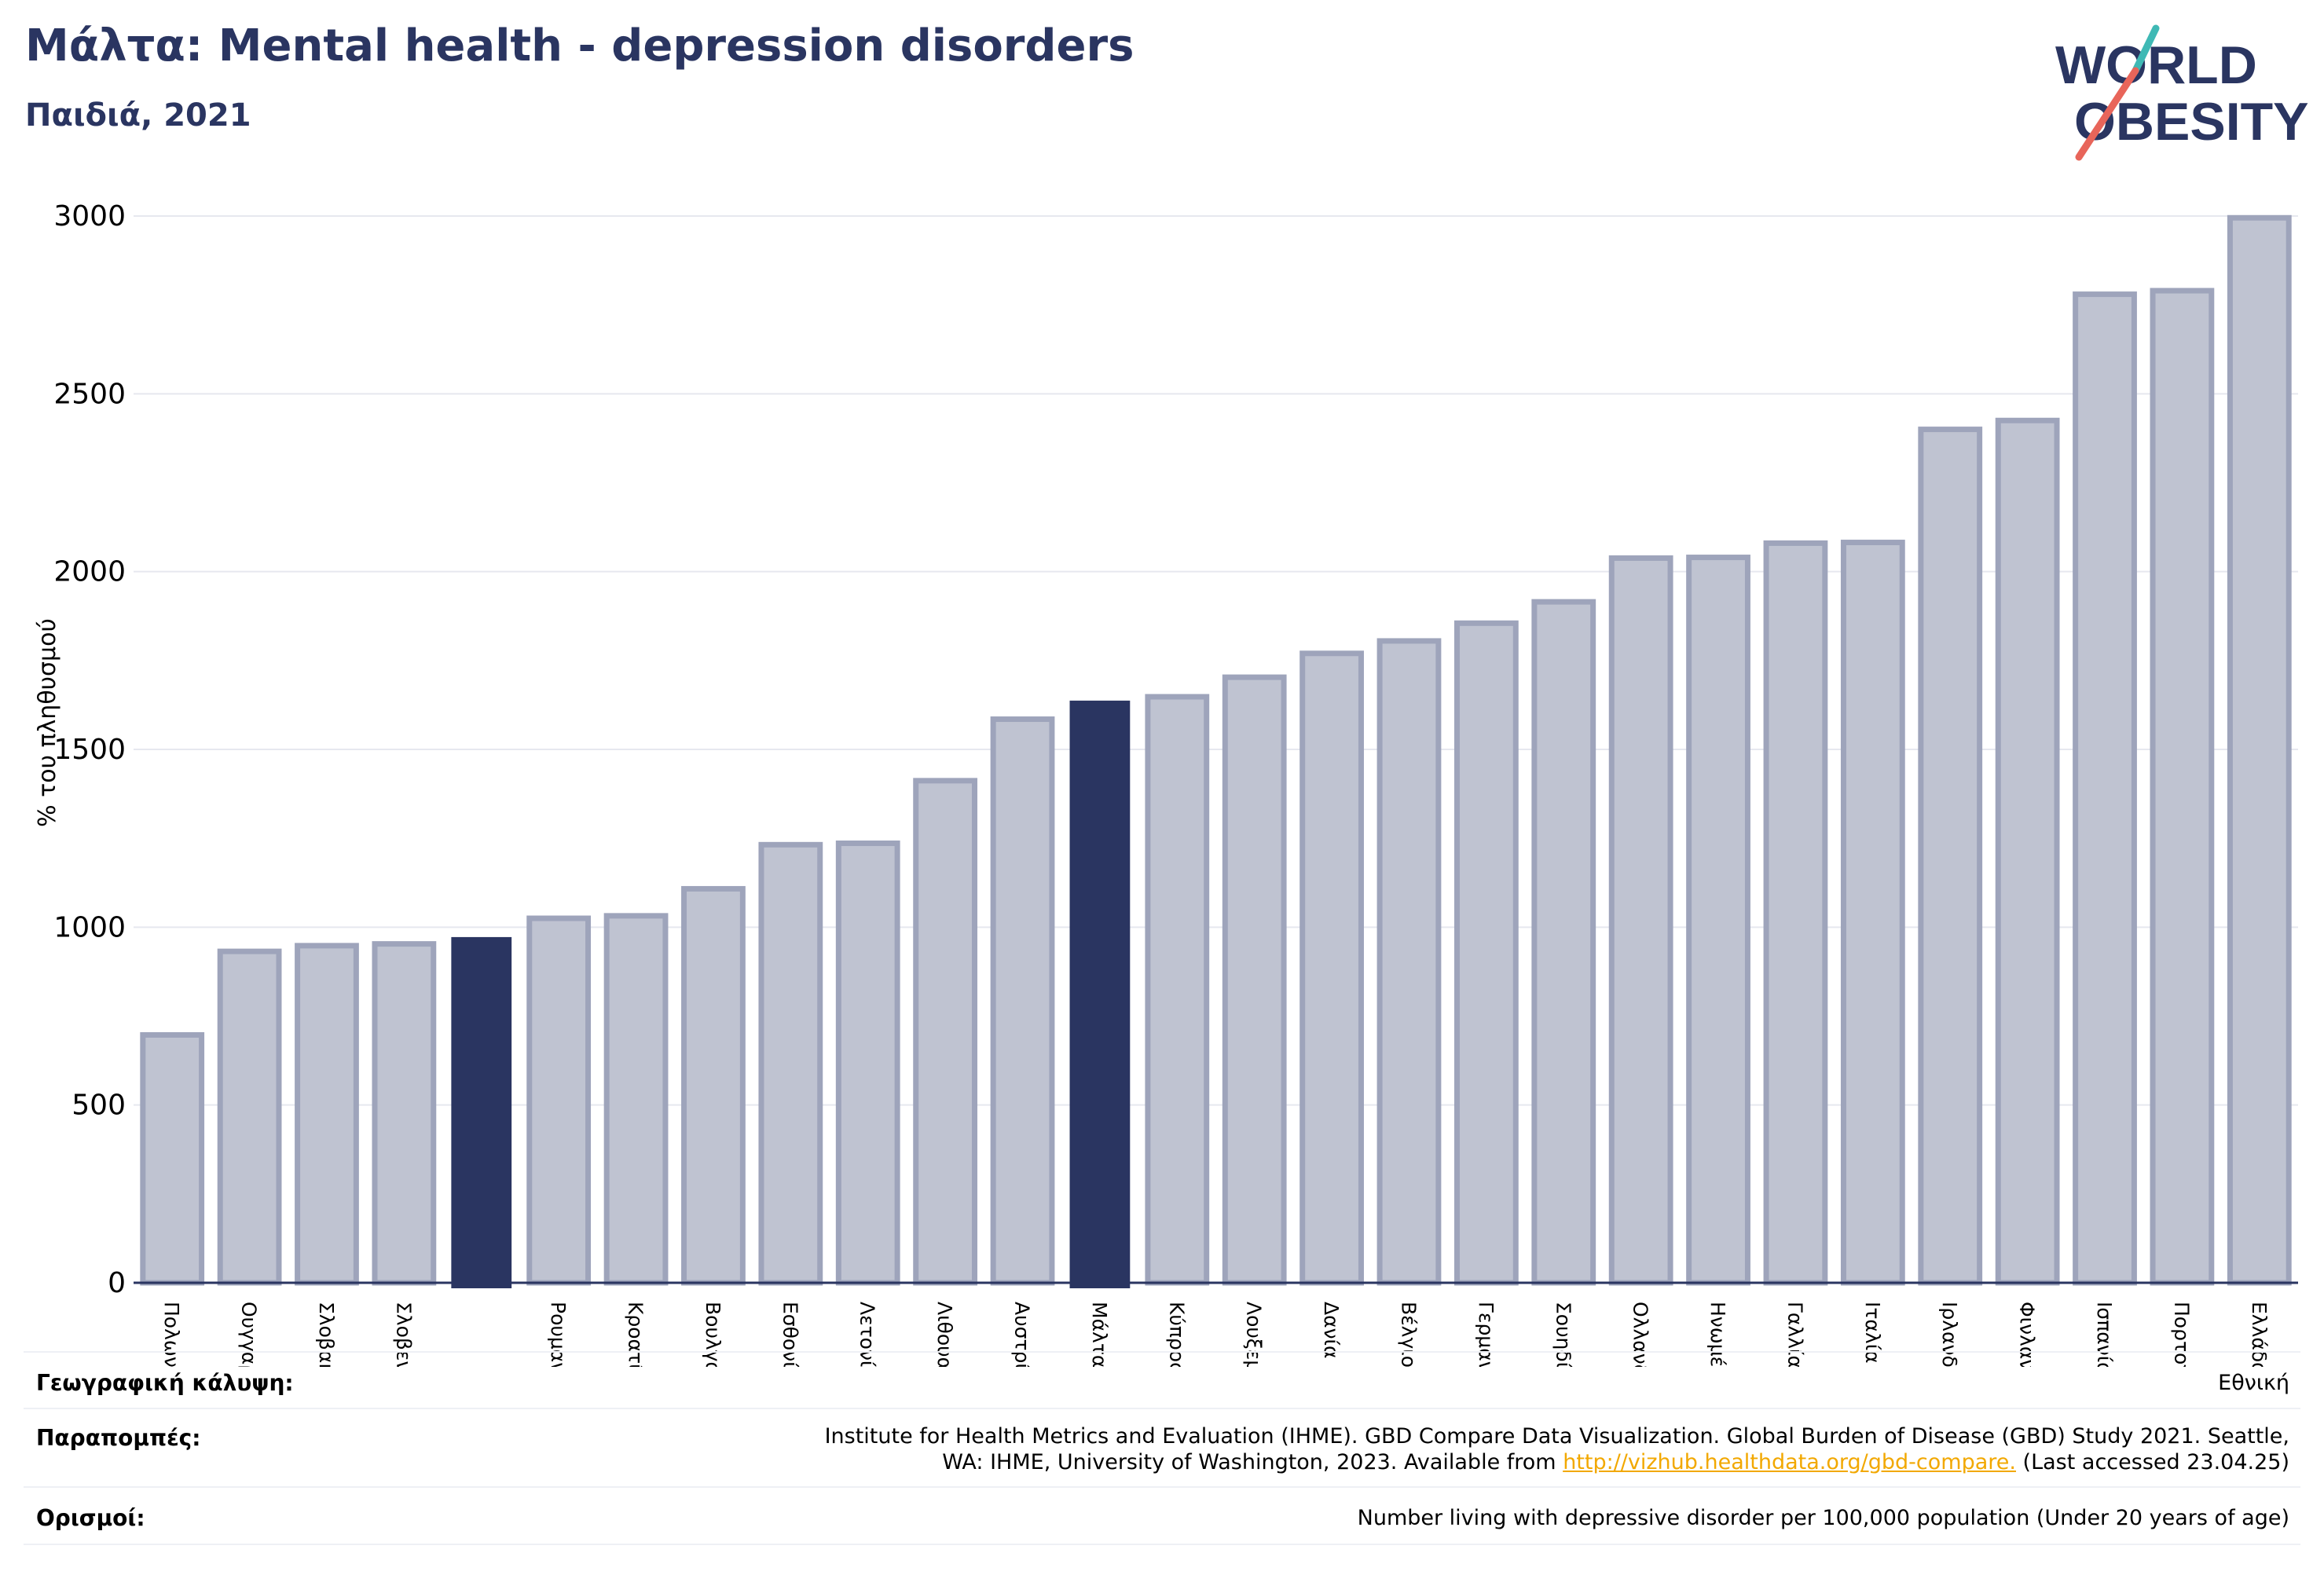 Image resolution: width=2324 pixels, height=1586 pixels. What do you see at coordinates (326, 1334) in the screenshot?
I see `x-tick-label: Σλοβακία` at bounding box center [326, 1334].